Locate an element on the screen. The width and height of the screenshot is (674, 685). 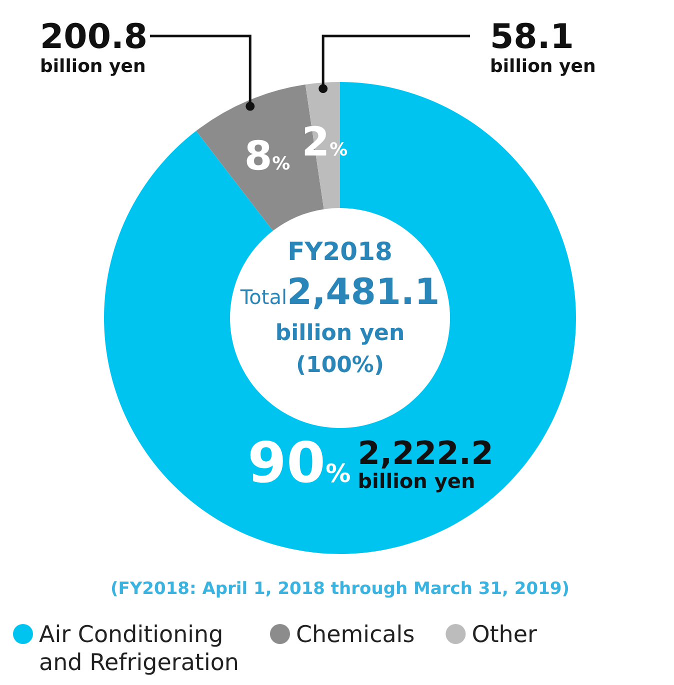
legend-label: Chemicals is located at coordinates (355, 635).